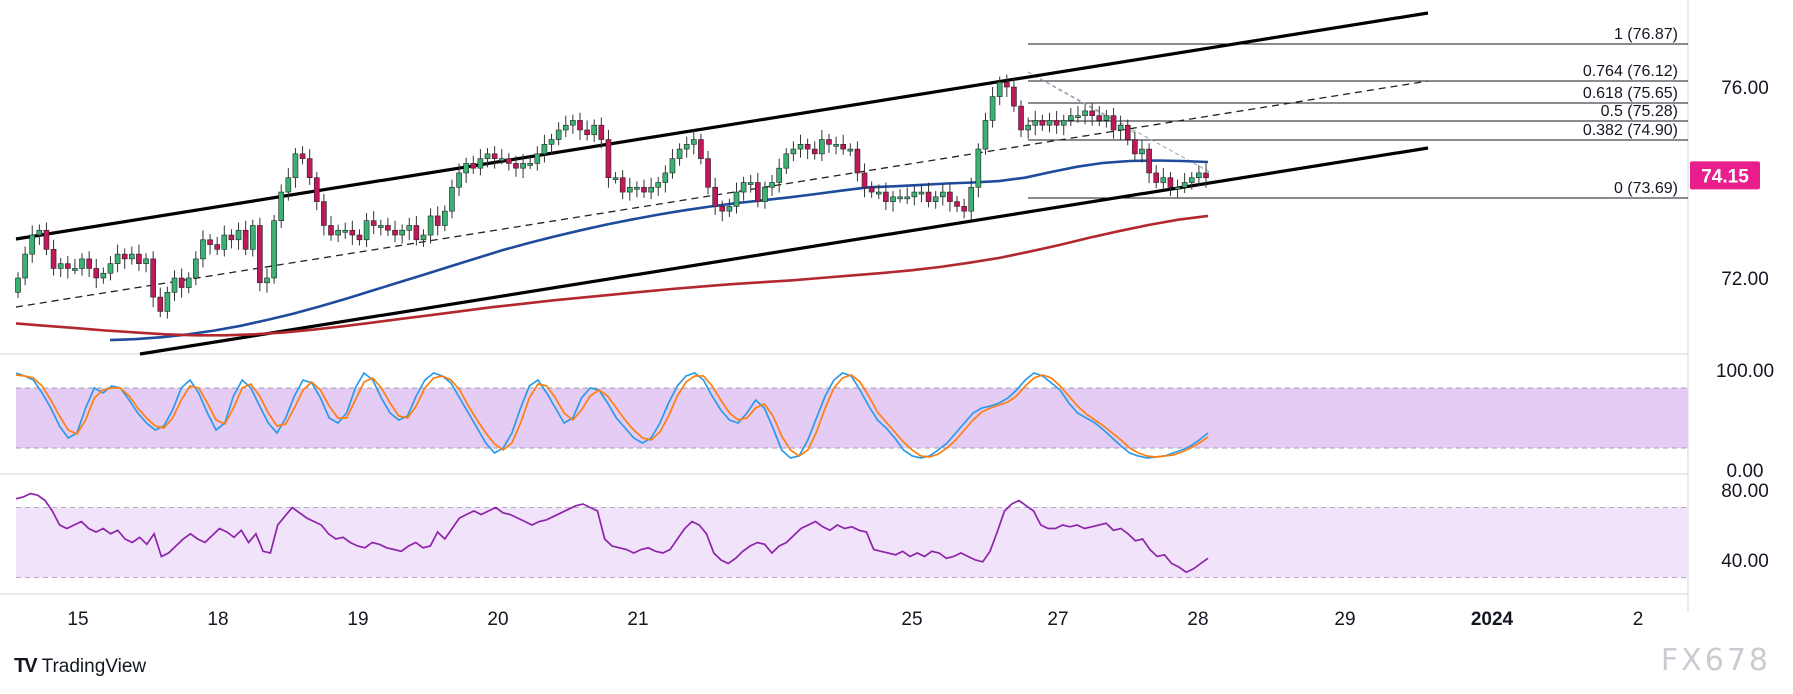 Image resolution: width=1793 pixels, height=694 pixels. I want to click on rsi-tick-label: 80.00, so click(1745, 491).